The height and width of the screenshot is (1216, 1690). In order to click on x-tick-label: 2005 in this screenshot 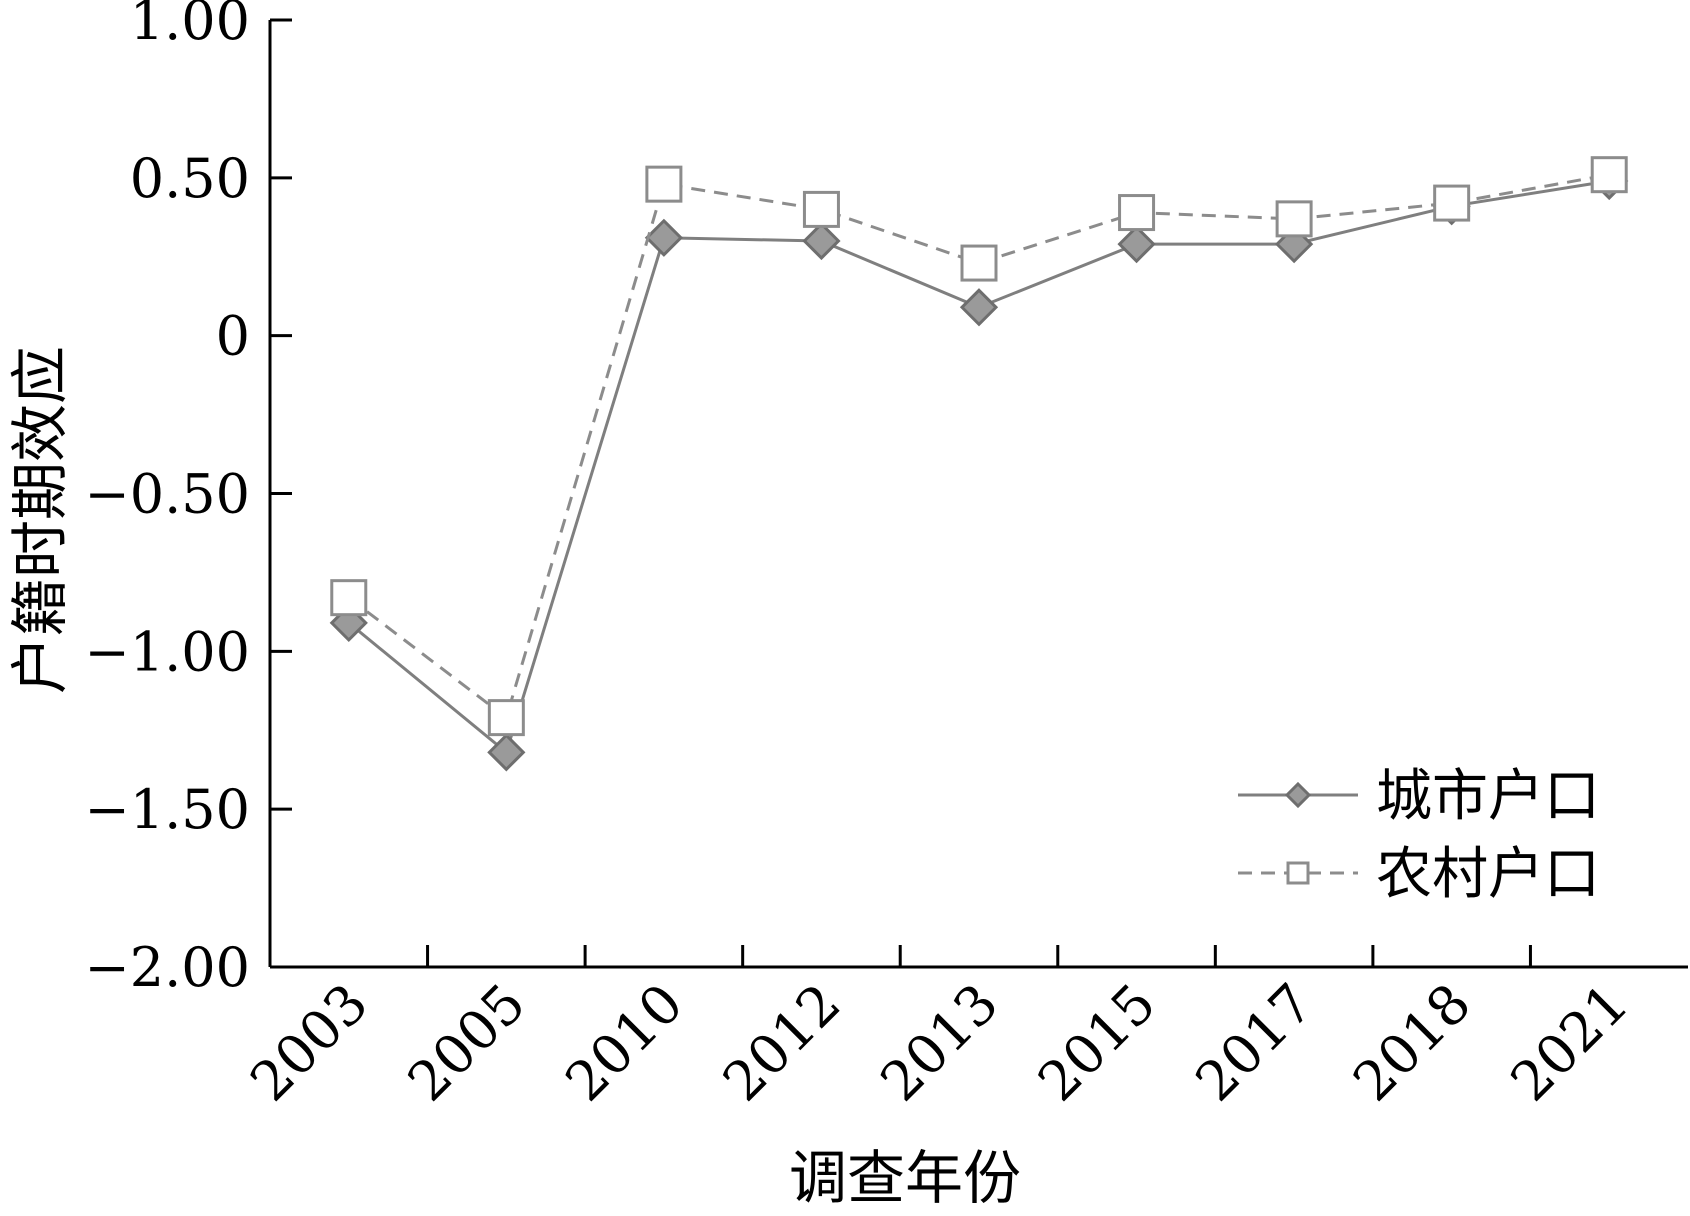, I will do `click(467, 1043)`.